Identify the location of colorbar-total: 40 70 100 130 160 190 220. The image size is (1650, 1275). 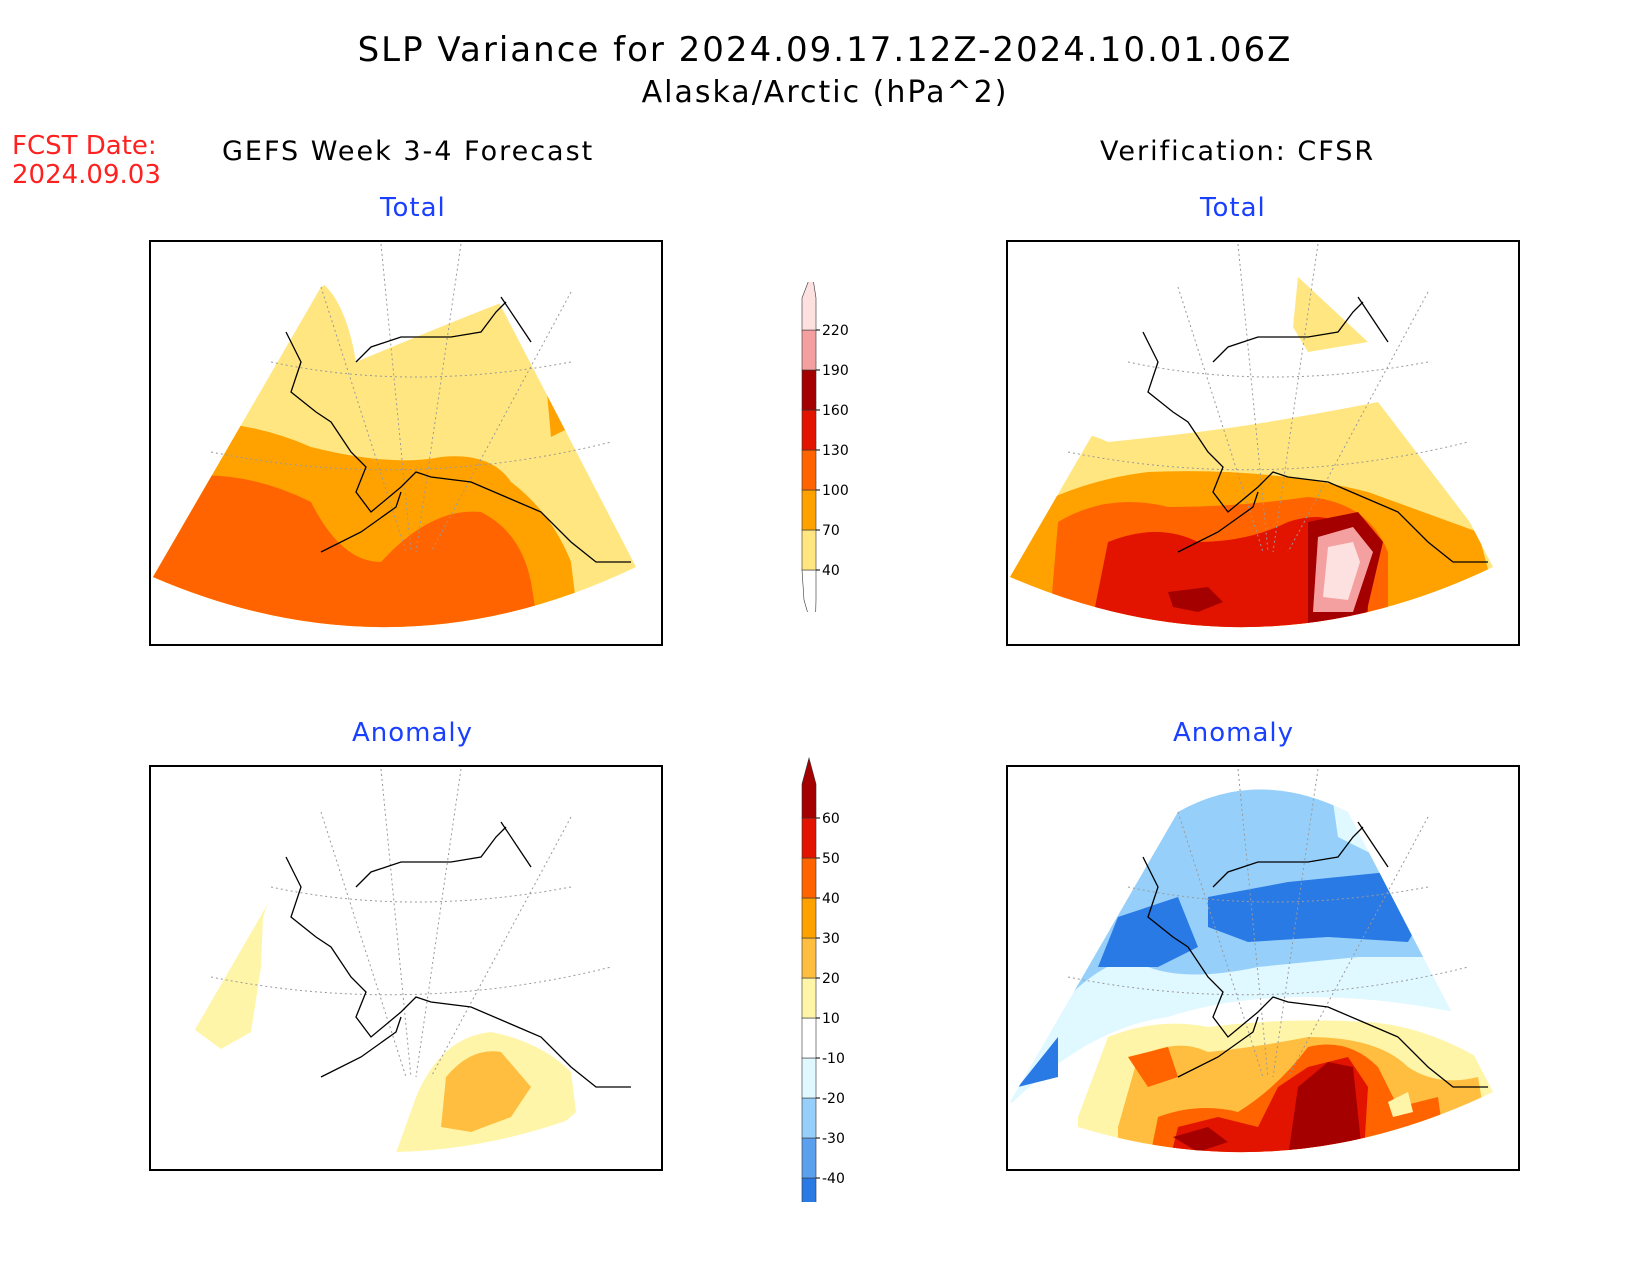
(833, 454).